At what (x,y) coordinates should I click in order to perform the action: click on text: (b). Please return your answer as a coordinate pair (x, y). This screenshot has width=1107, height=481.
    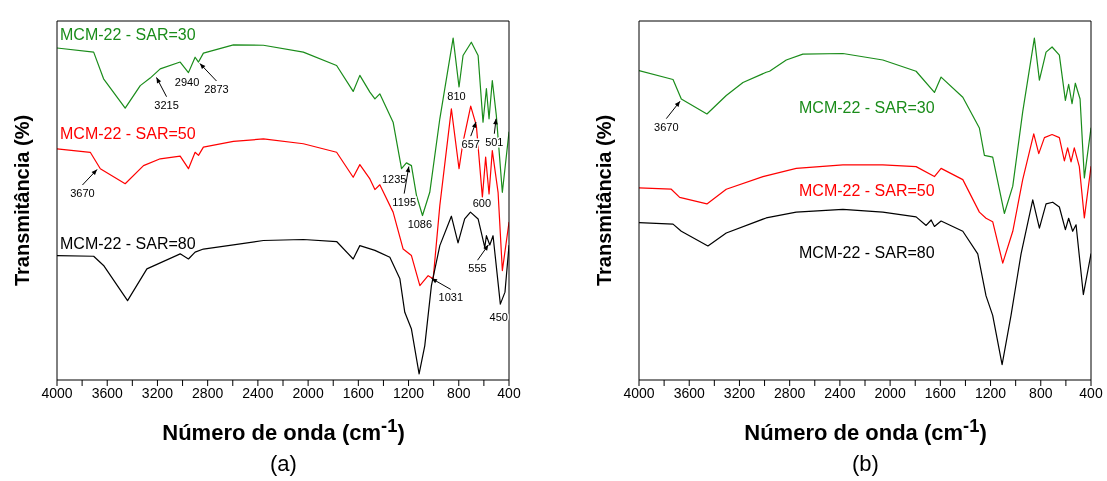
    Looking at the image, I should click on (865, 464).